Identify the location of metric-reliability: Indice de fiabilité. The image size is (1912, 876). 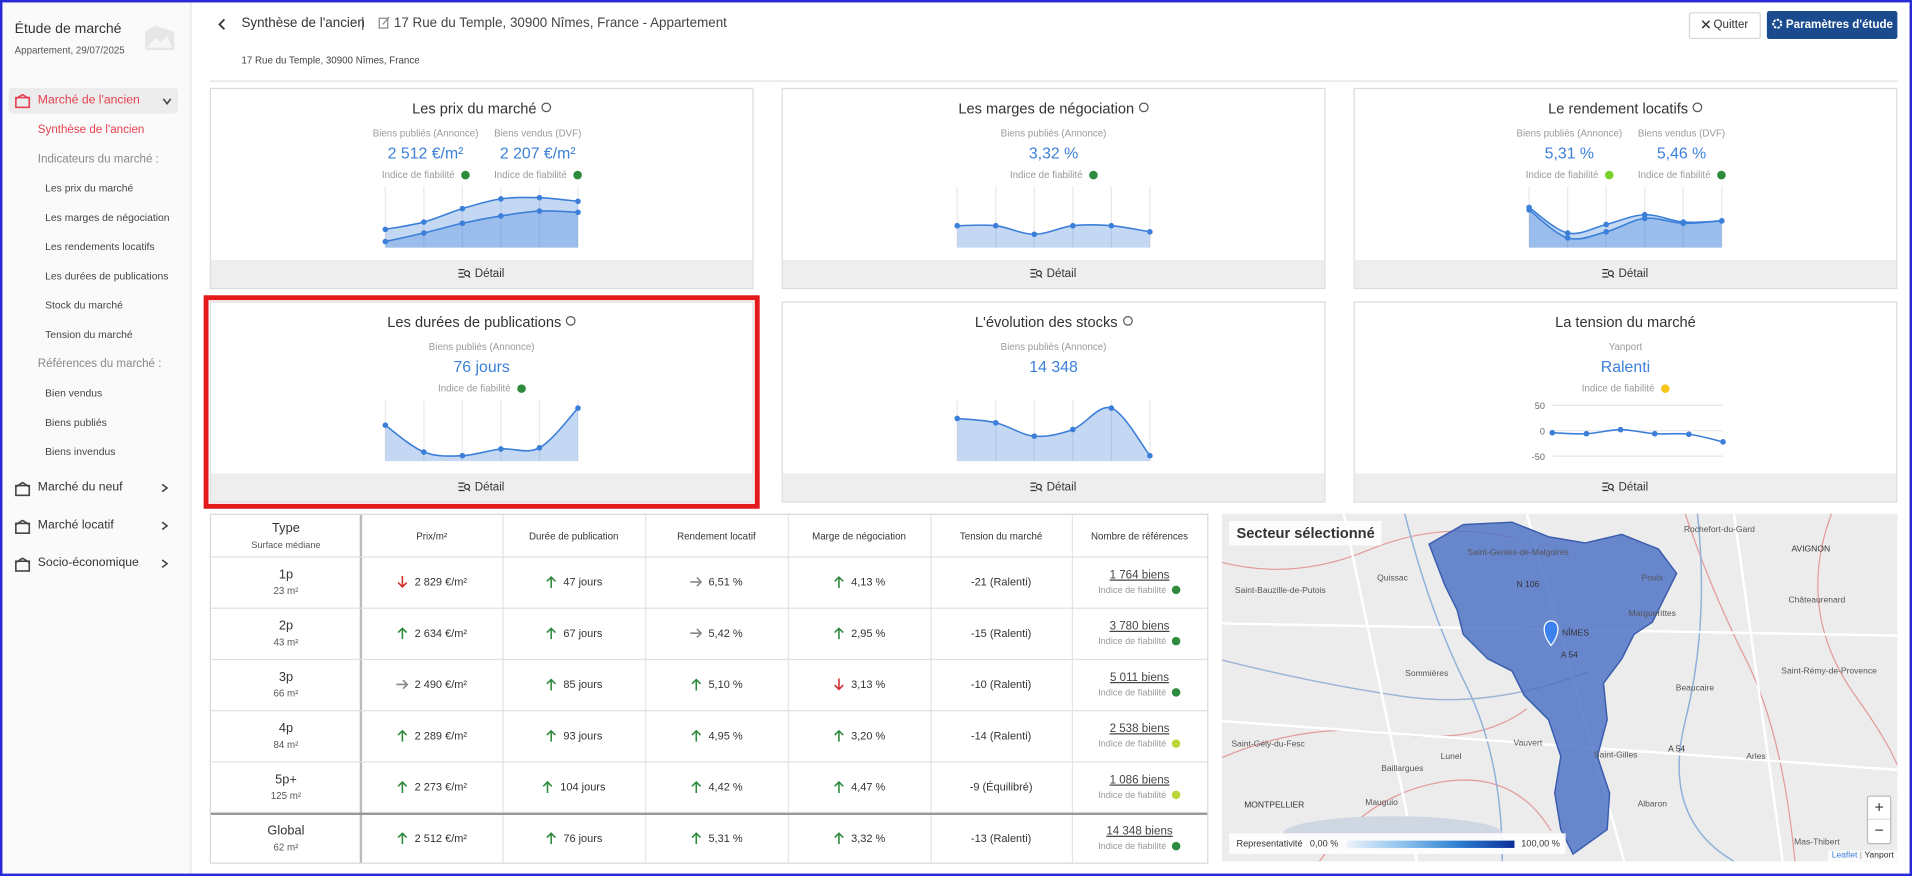
(538, 175).